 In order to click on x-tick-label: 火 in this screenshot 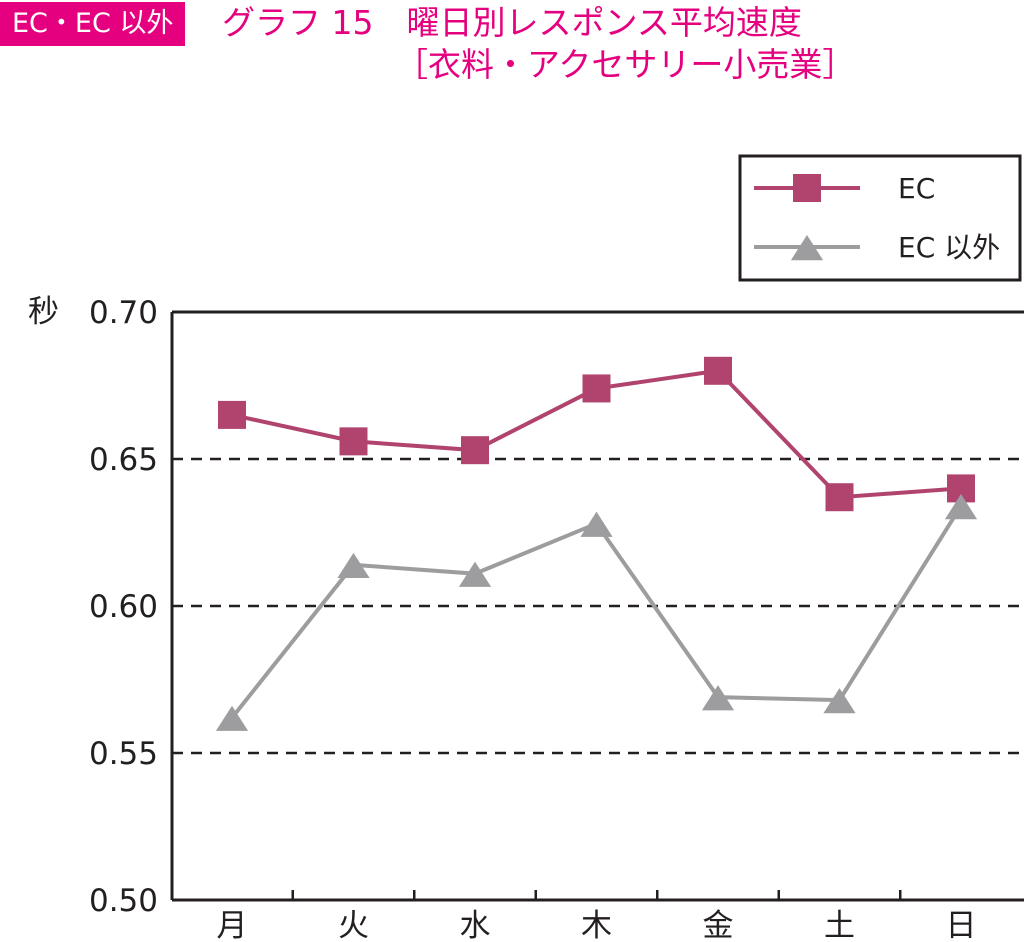, I will do `click(353, 925)`.